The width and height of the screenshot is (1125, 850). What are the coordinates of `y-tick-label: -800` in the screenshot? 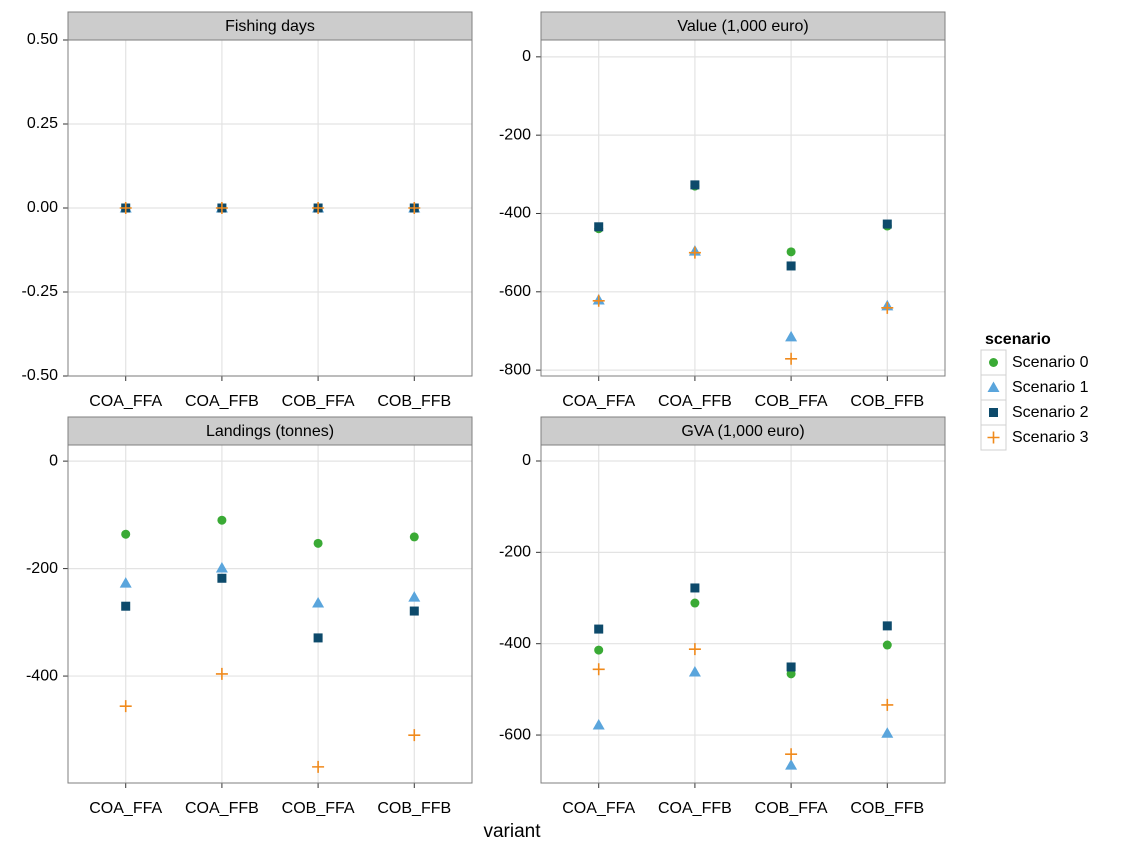 It's located at (515, 369).